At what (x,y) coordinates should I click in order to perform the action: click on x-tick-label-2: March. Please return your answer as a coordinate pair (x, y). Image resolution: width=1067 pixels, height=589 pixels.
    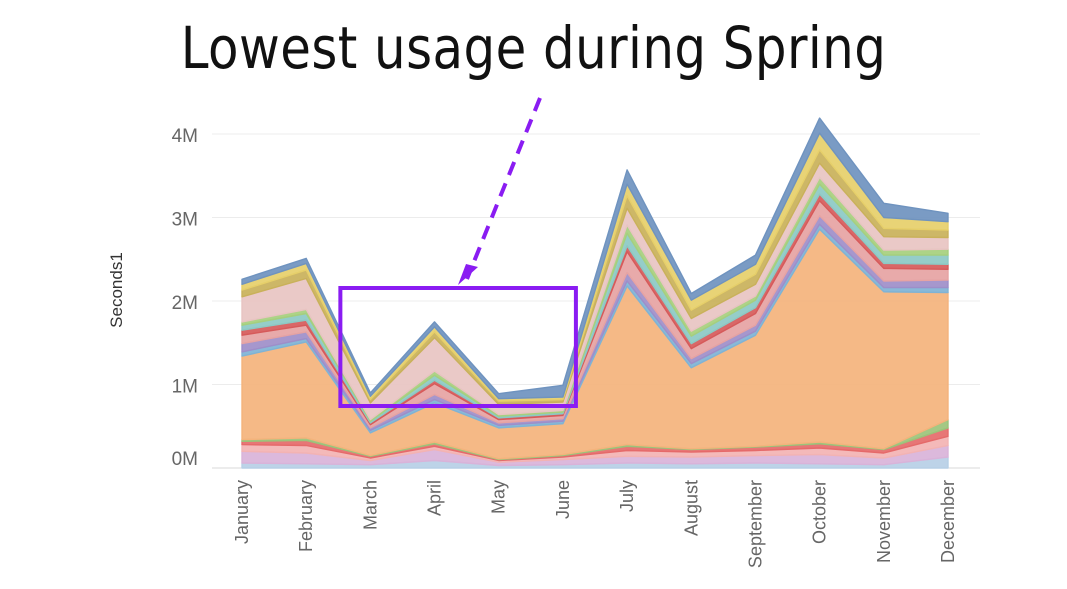
    Looking at the image, I should click on (370, 505).